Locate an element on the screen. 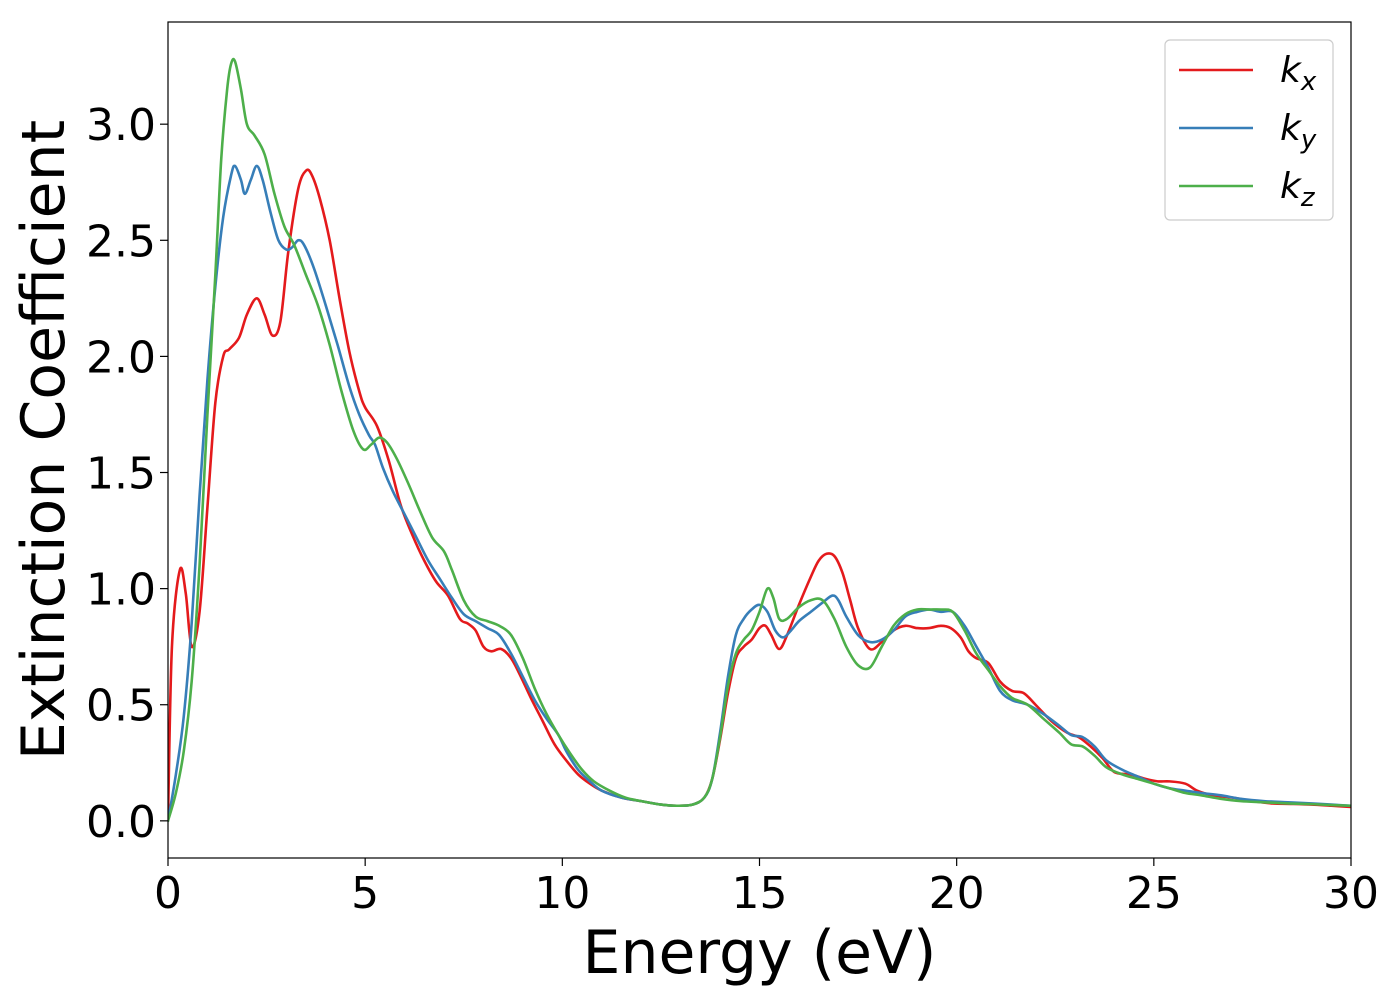 The image size is (1400, 1000). legend-box is located at coordinates (1249, 130).